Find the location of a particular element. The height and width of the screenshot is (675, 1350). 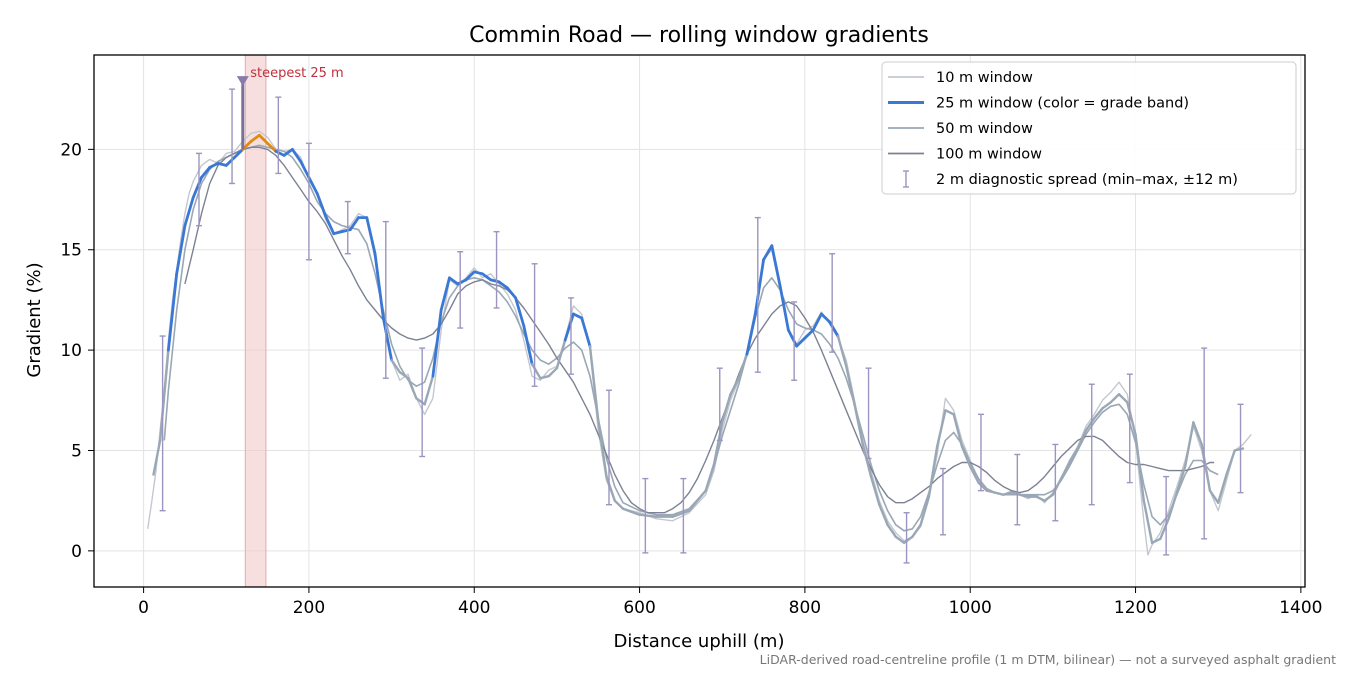

steepest-marker-icon is located at coordinates (242, 81).